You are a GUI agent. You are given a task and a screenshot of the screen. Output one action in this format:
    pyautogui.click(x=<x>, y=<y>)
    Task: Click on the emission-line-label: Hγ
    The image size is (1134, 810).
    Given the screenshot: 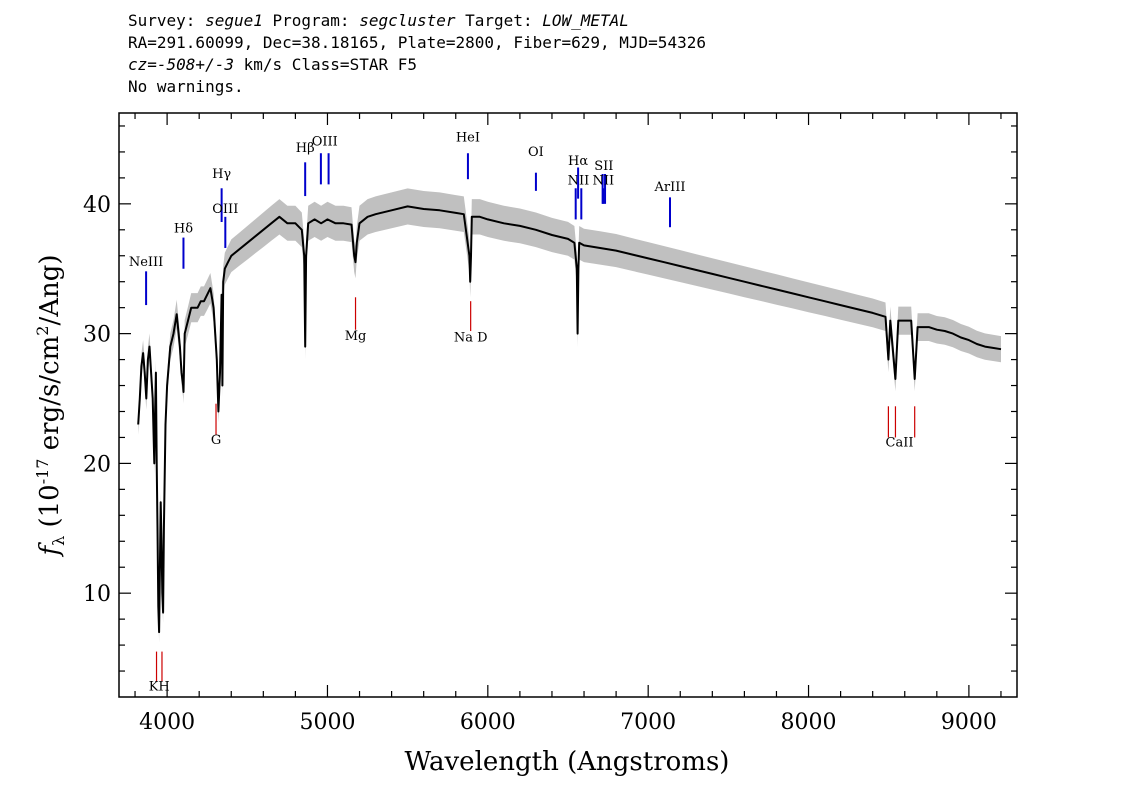 What is the action you would take?
    pyautogui.click(x=221, y=174)
    